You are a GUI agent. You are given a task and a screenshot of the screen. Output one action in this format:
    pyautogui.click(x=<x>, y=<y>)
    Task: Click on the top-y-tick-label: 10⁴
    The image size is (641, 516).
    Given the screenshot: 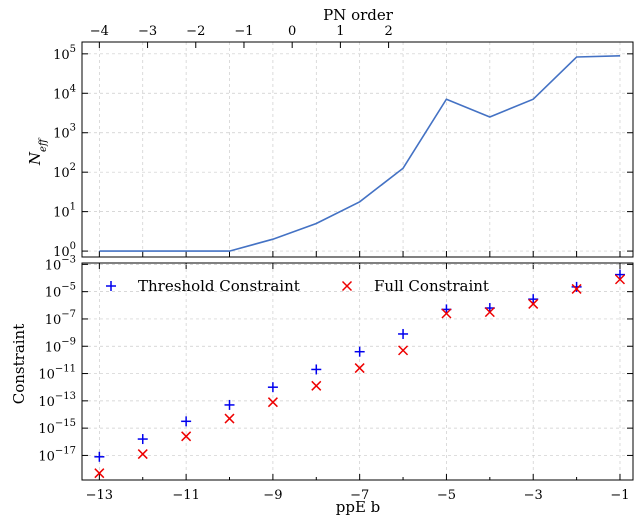 What is the action you would take?
    pyautogui.click(x=64, y=92)
    